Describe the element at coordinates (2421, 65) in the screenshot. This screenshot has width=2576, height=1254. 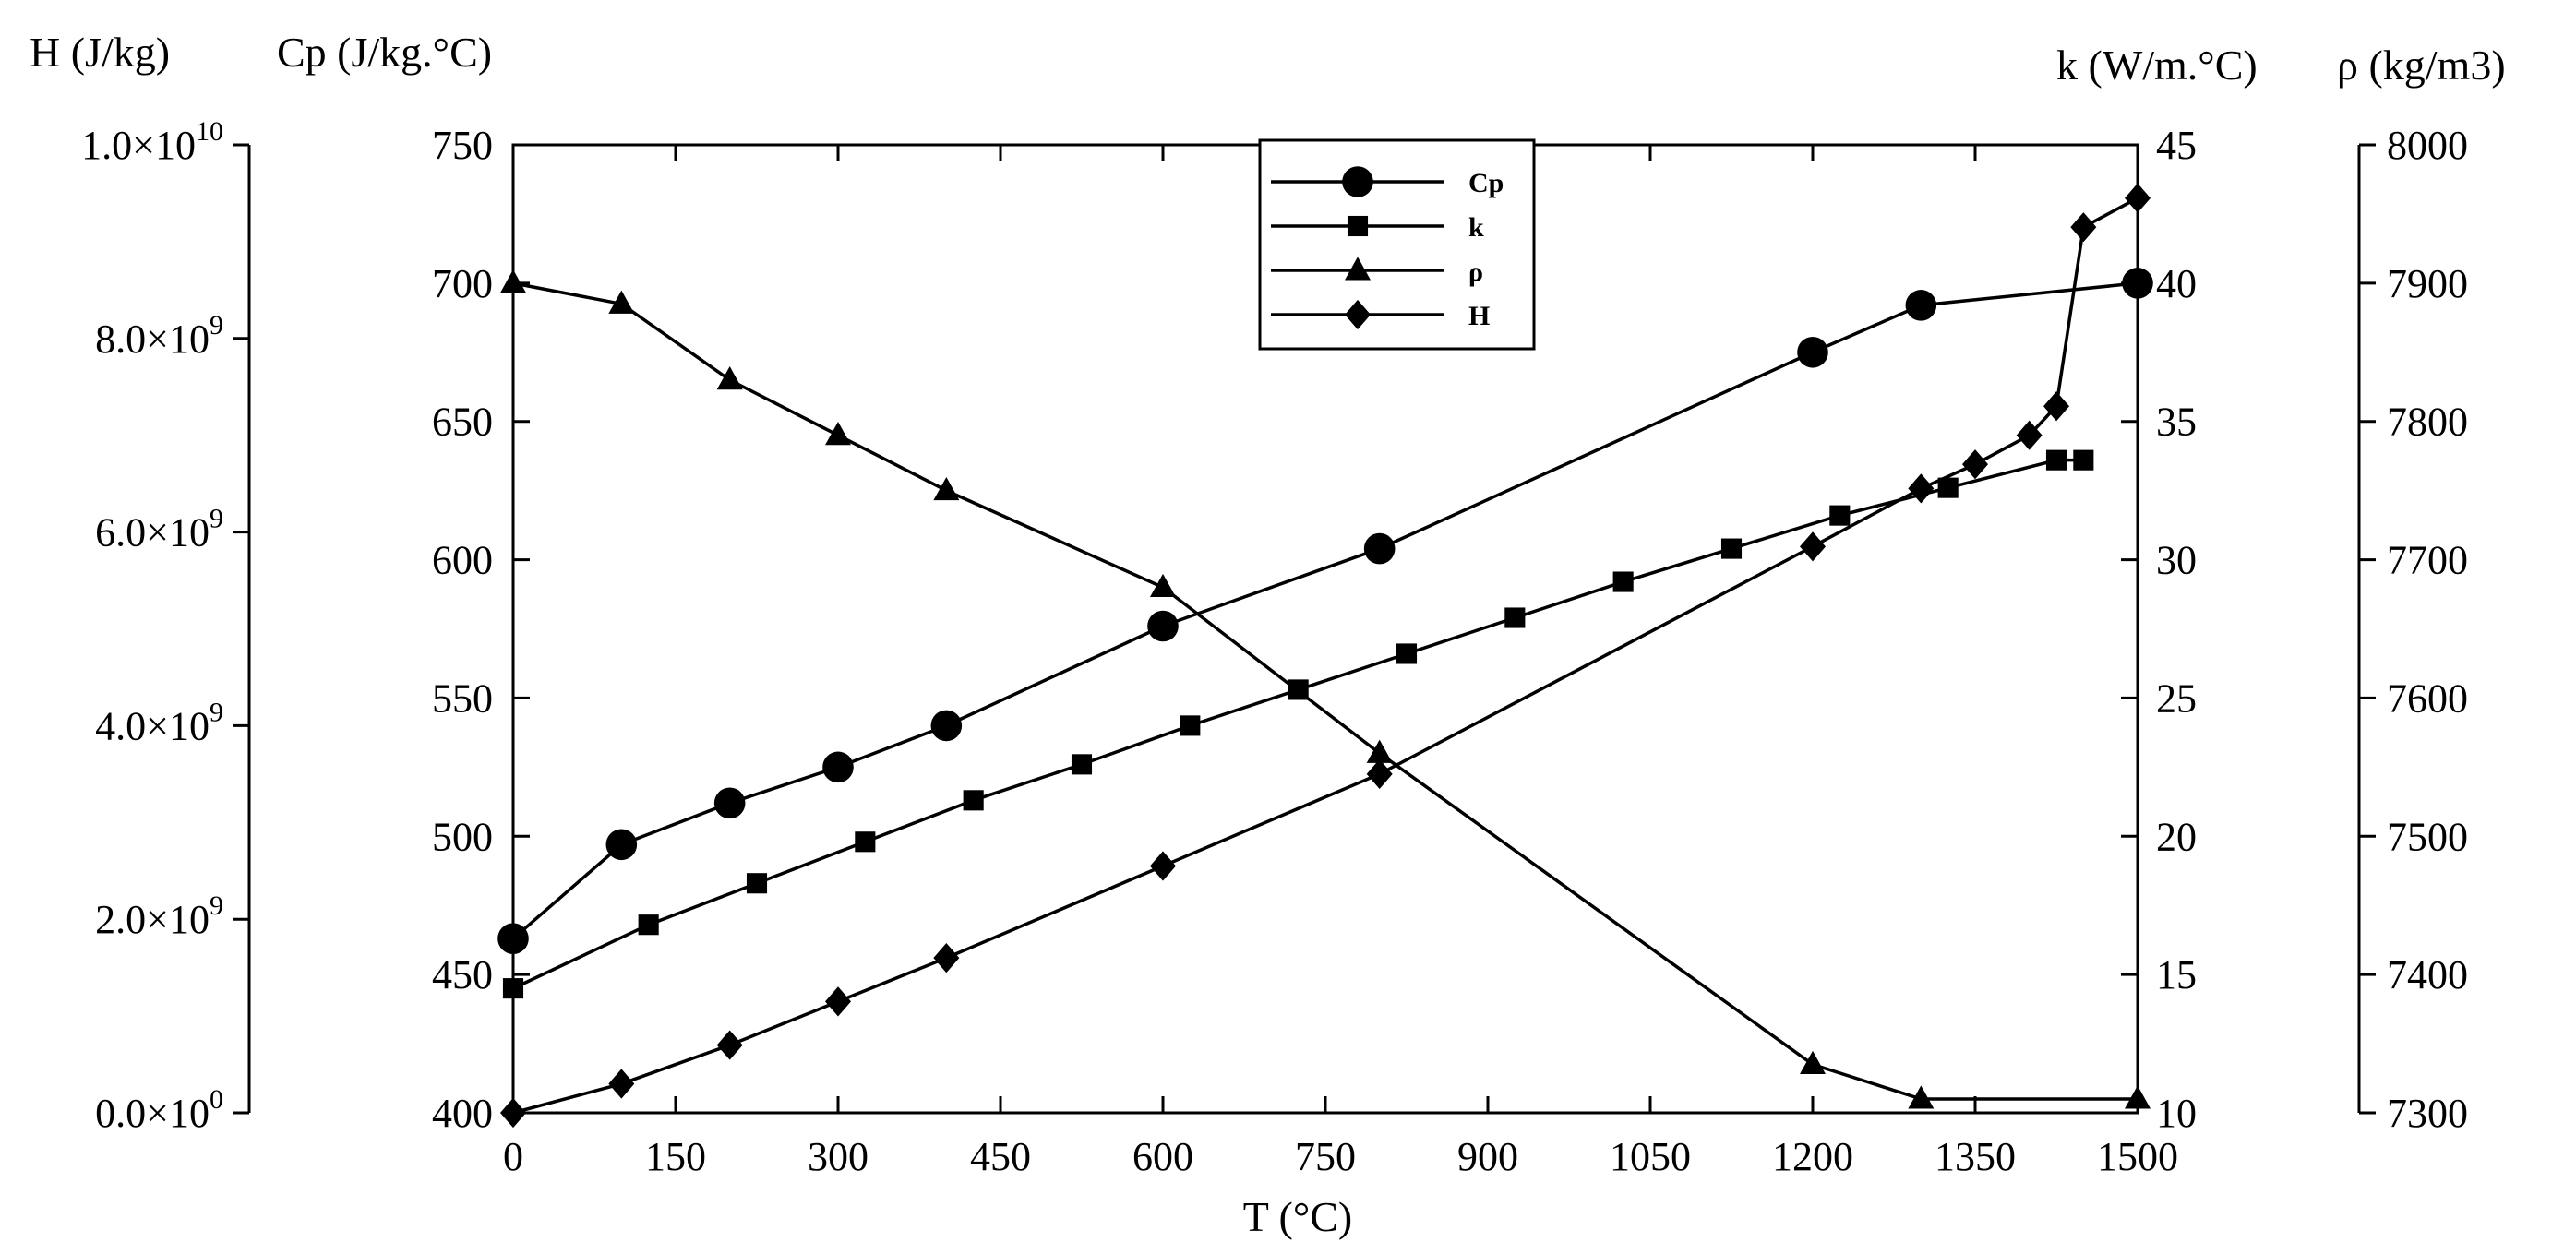
I see `rho-axis-title: ρ (kg/m3)` at that location.